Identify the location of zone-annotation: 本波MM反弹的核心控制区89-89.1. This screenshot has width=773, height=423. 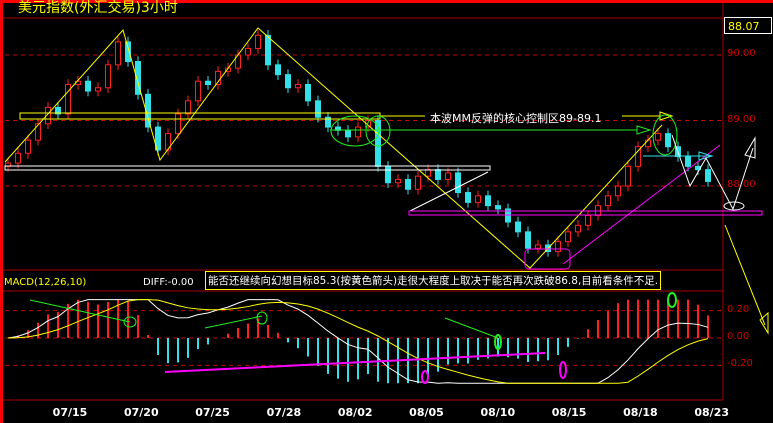
(516, 118).